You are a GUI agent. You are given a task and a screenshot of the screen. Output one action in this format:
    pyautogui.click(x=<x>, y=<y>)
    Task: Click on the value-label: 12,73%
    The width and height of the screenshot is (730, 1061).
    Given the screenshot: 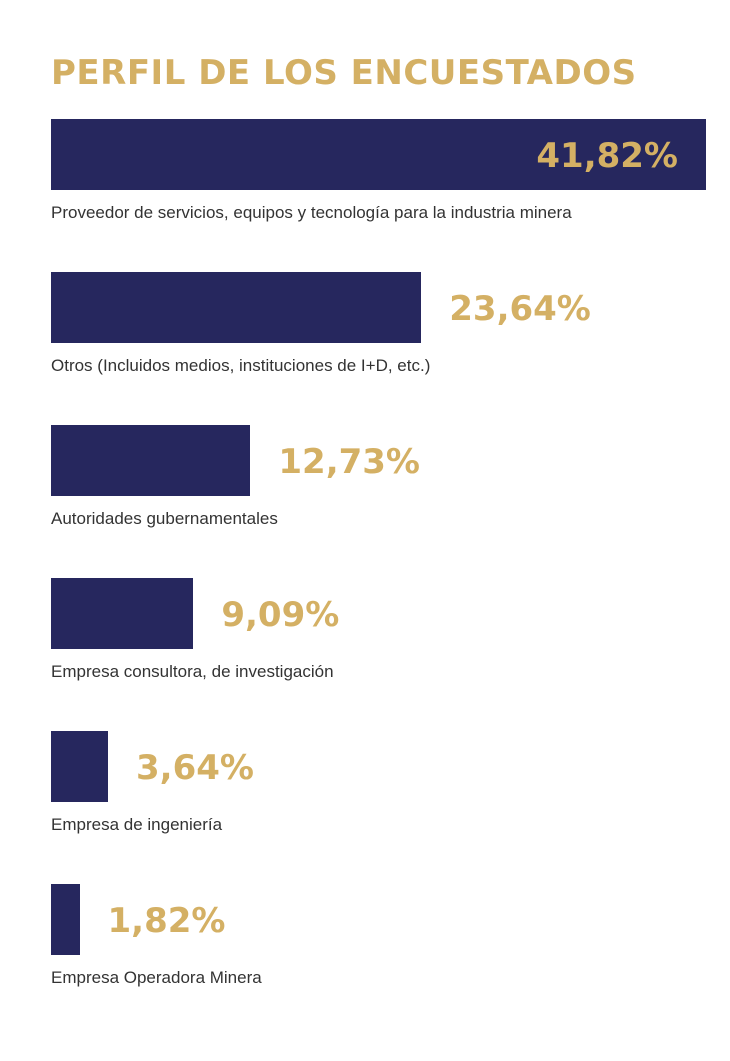 What is the action you would take?
    pyautogui.click(x=349, y=462)
    